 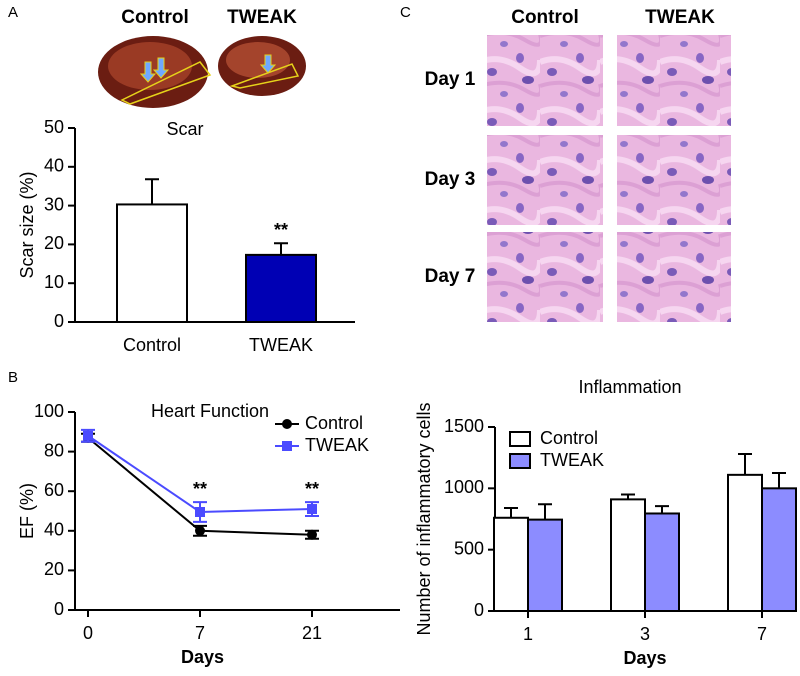 What do you see at coordinates (645, 634) in the screenshot?
I see `x-tick-label: 3` at bounding box center [645, 634].